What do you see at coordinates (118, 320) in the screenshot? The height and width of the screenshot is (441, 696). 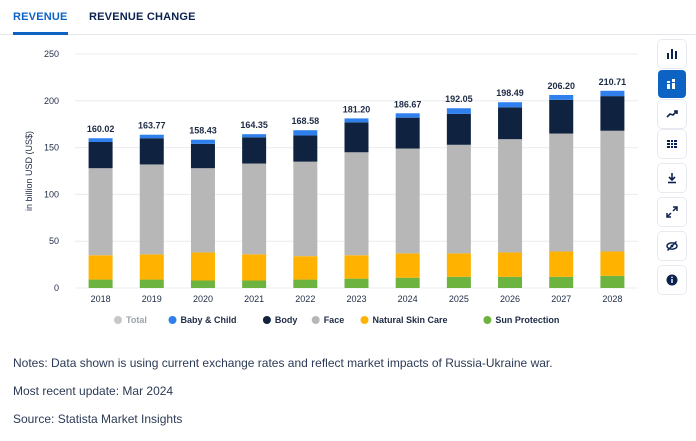 I see `legend-marker-total` at bounding box center [118, 320].